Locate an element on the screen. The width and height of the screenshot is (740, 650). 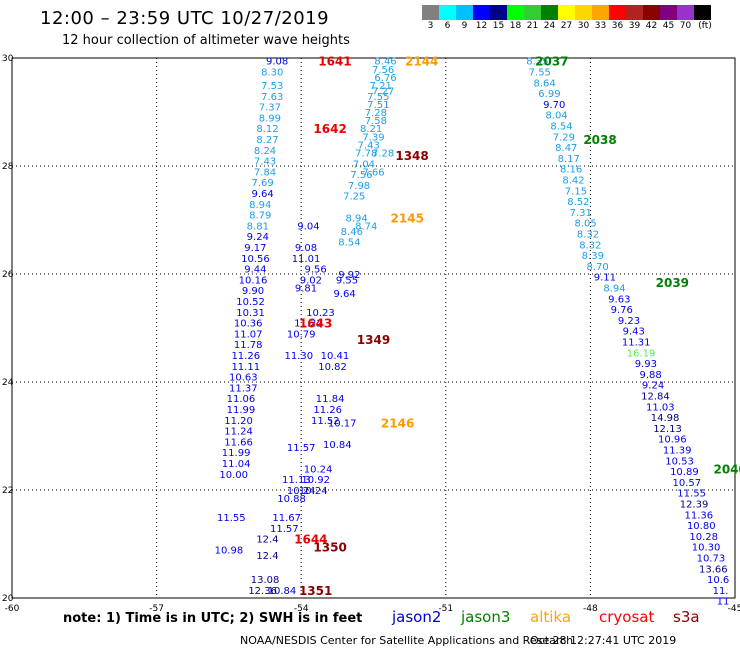
wave-height-label: 9.43 is located at coordinates (634, 332).